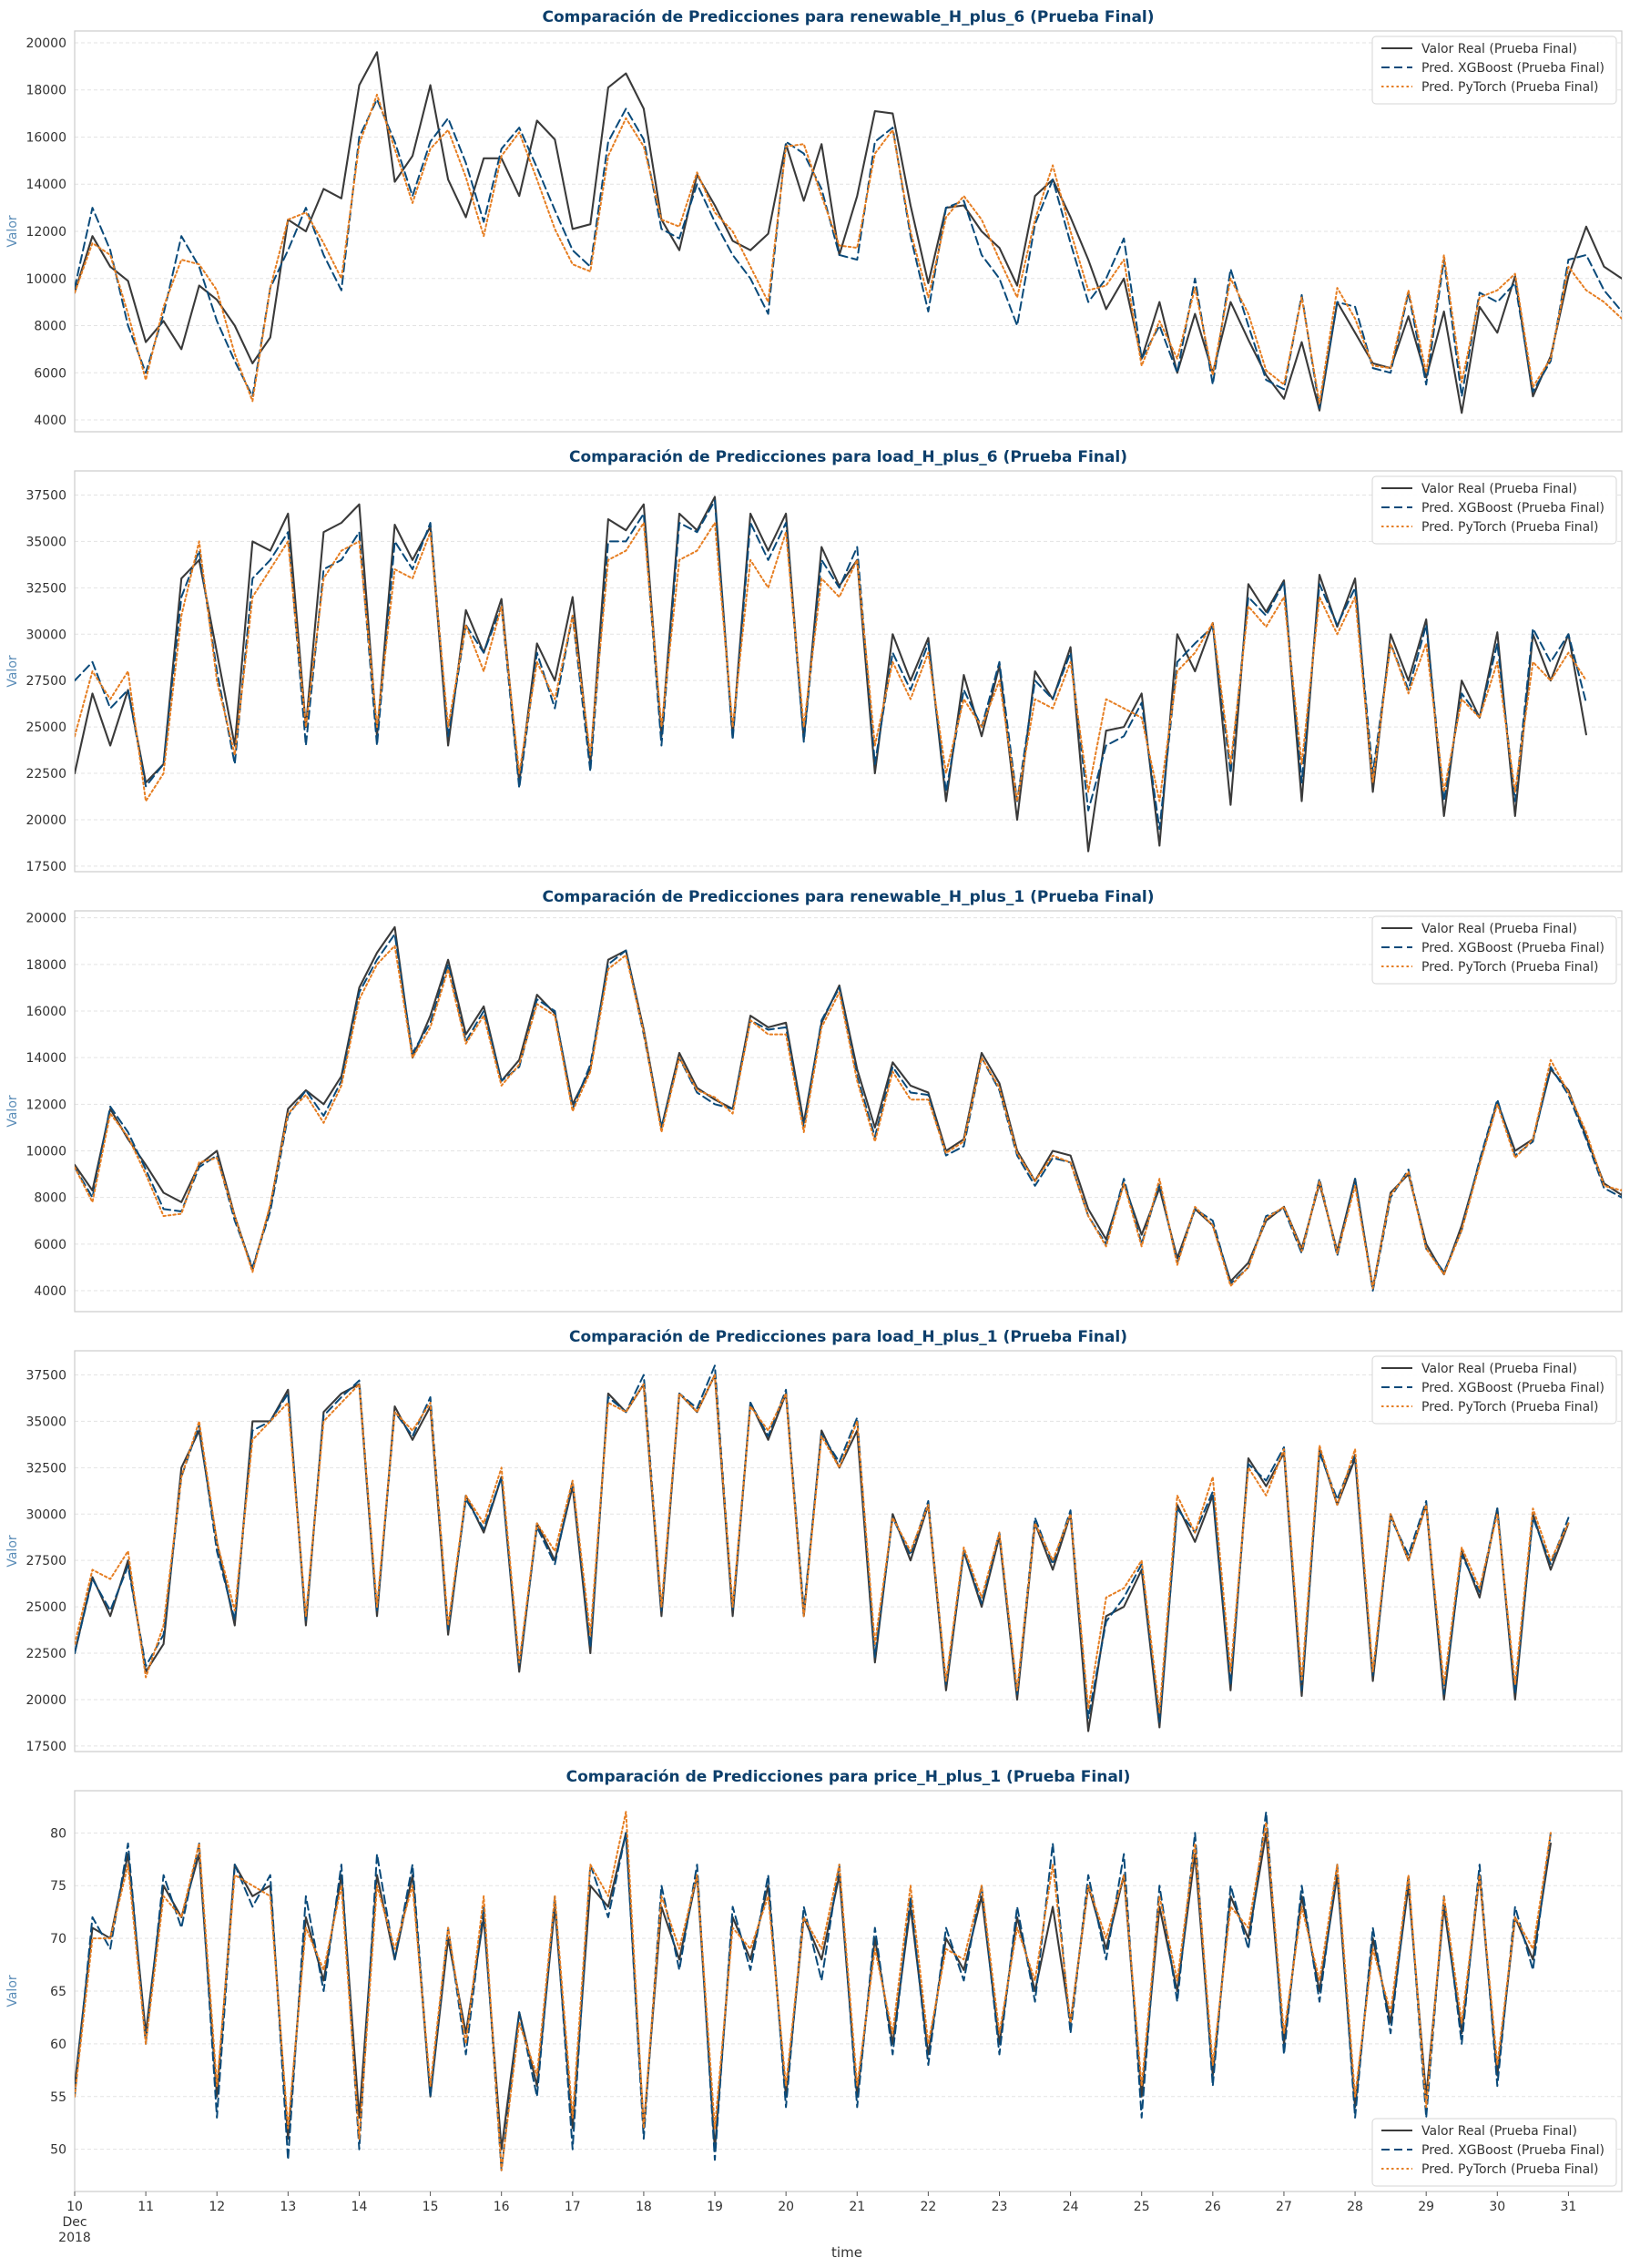 The image size is (1630, 2268). What do you see at coordinates (846, 2253) in the screenshot?
I see `x-axis-label: time` at bounding box center [846, 2253].